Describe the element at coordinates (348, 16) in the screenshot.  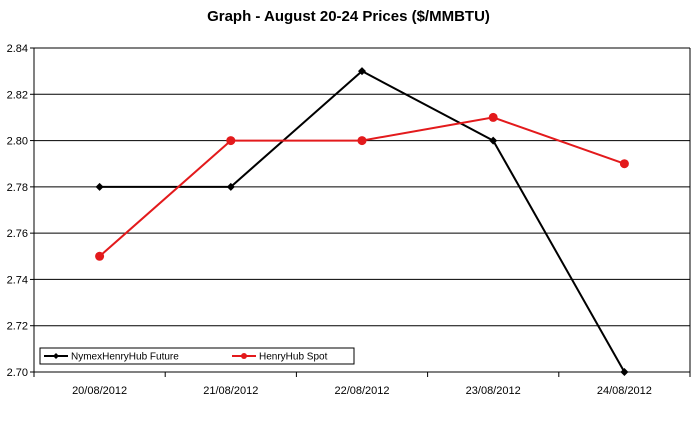
I see `chart-title: Graph - August 20-24 Prices ($/MMBTU)` at that location.